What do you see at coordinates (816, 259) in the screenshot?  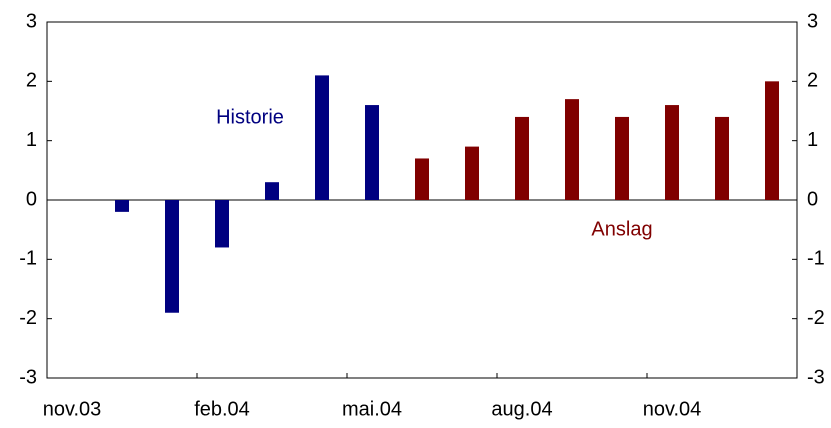 I see `y2-tick-label: -1` at bounding box center [816, 259].